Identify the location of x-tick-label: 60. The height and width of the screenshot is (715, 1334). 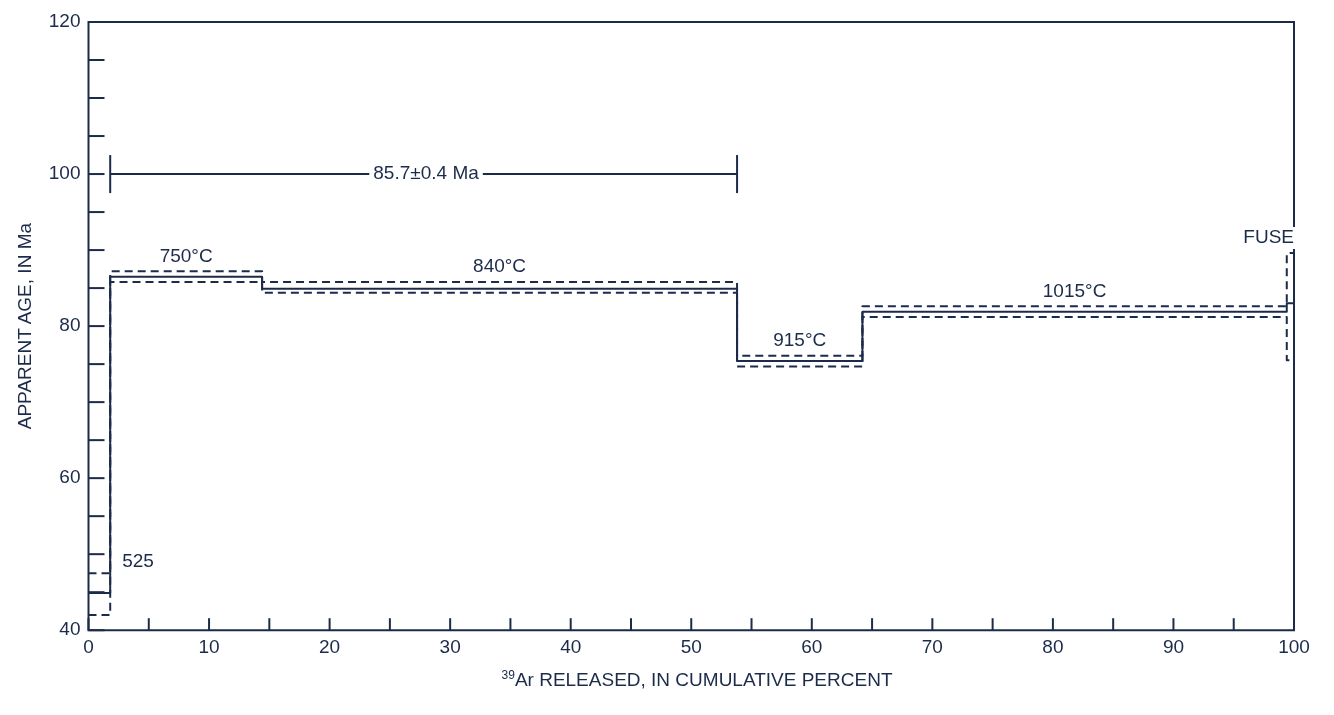
(812, 646).